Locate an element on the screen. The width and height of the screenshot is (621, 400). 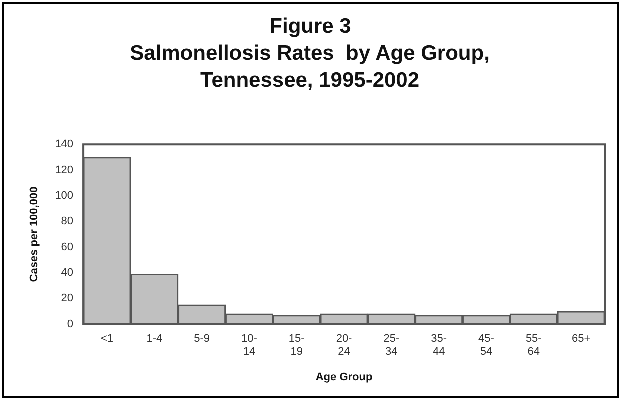
x-tick-label: 25-34 is located at coordinates (392, 345).